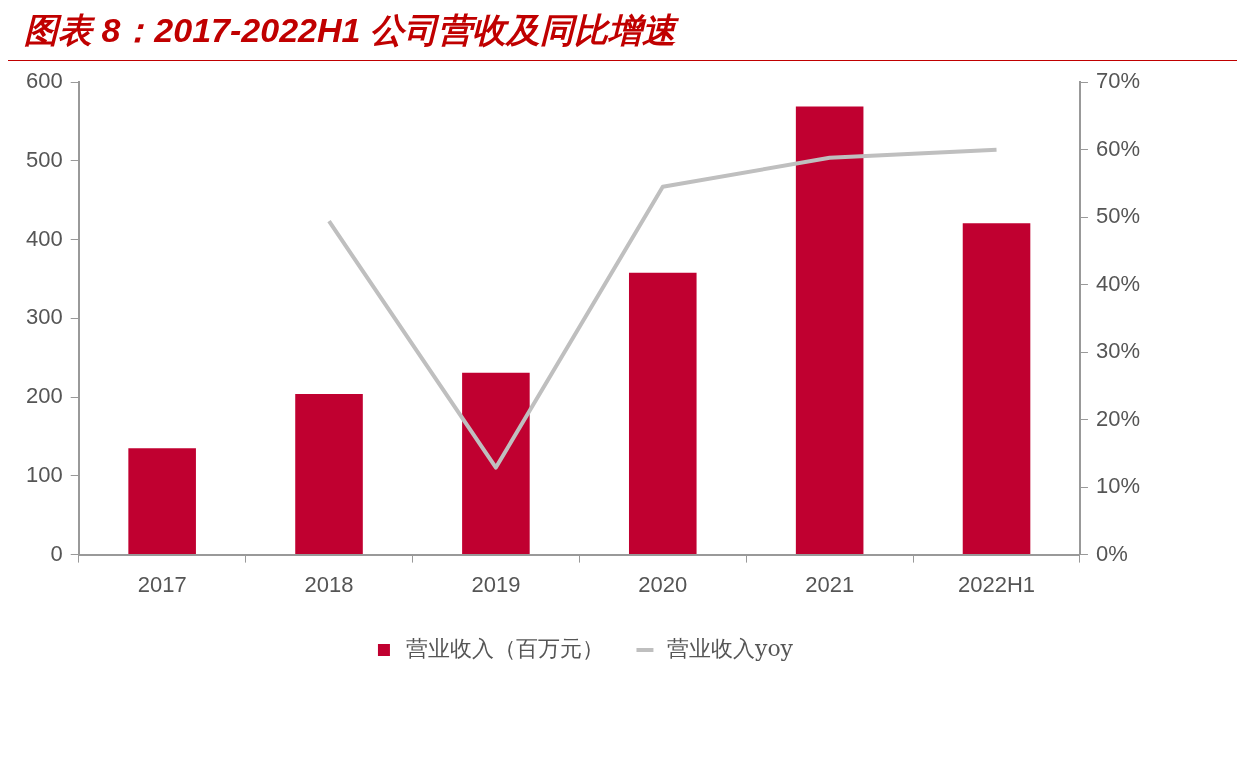 The width and height of the screenshot is (1245, 775). Describe the element at coordinates (504, 648) in the screenshot. I see `legend-label: 营业收入（百万元）` at that location.